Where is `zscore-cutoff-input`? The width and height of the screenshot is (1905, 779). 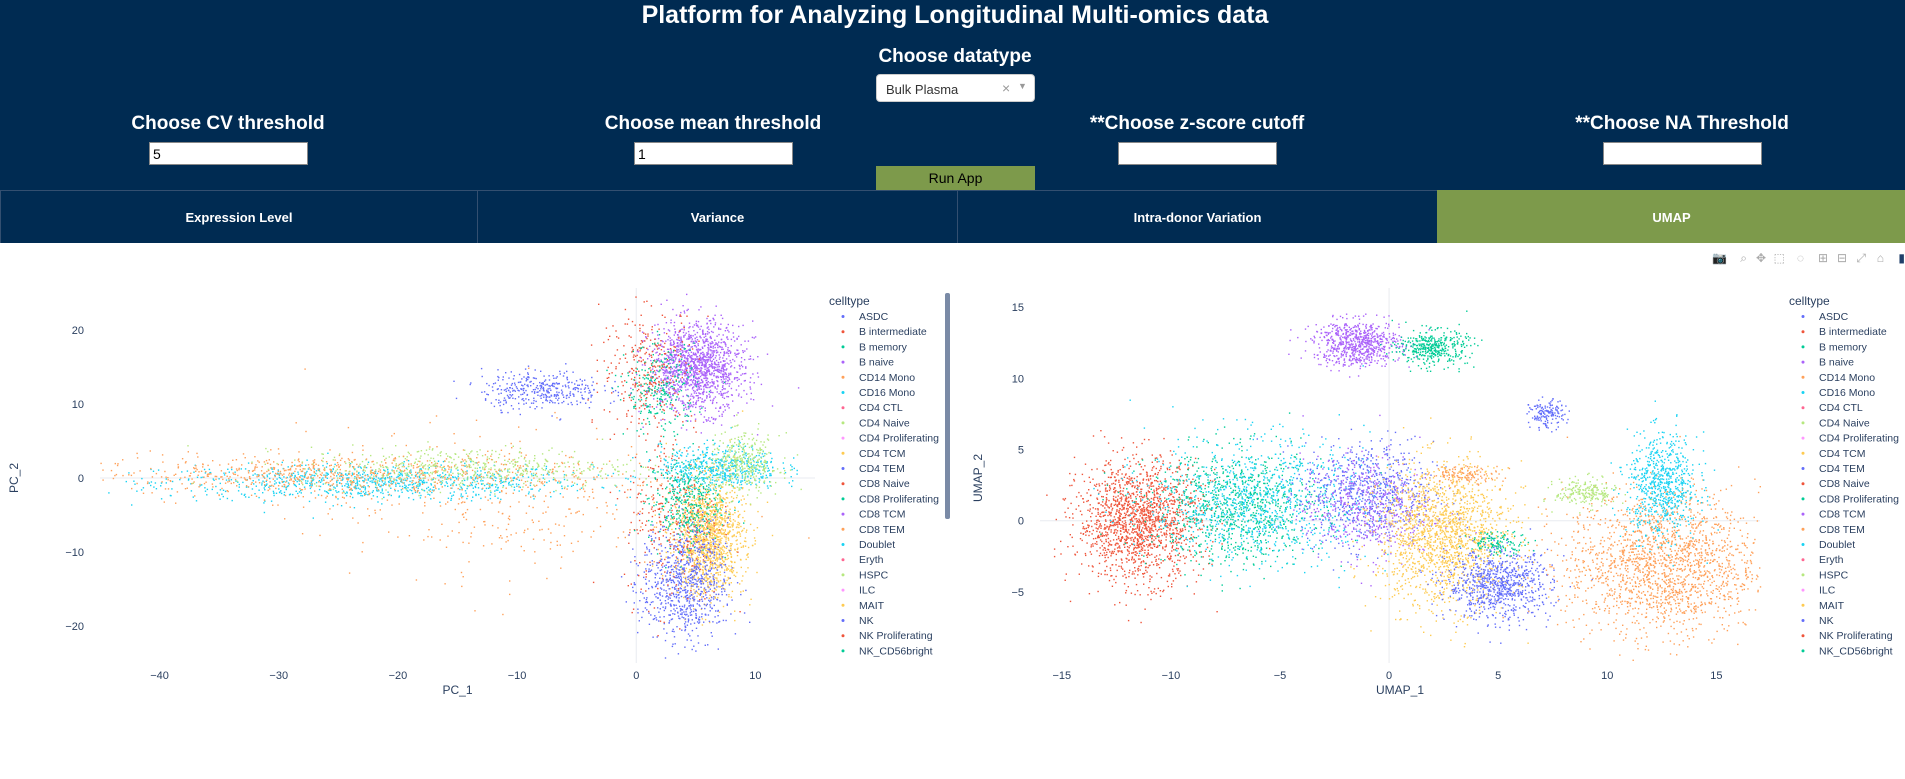 zscore-cutoff-input is located at coordinates (1197, 153).